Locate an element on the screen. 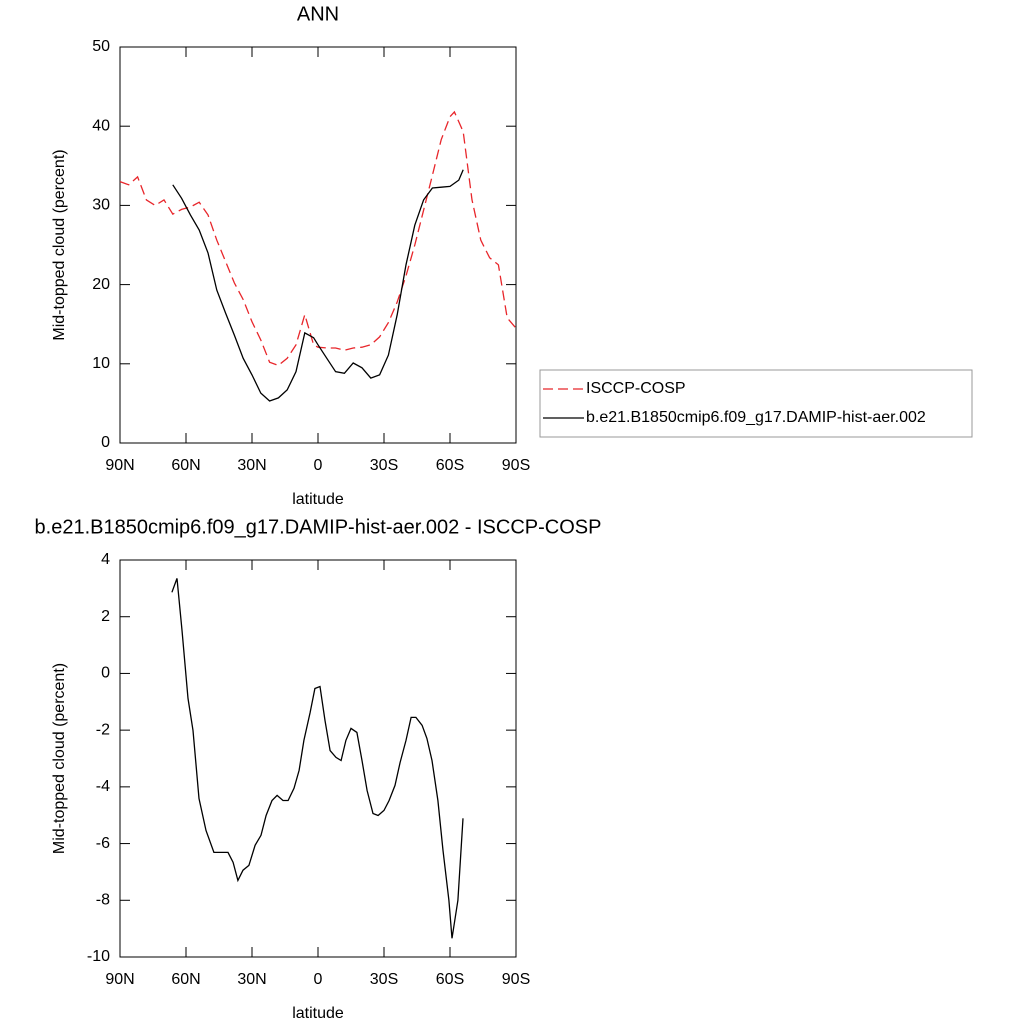 This screenshot has height=1024, width=1024. y-tick-label: 4 is located at coordinates (105, 559).